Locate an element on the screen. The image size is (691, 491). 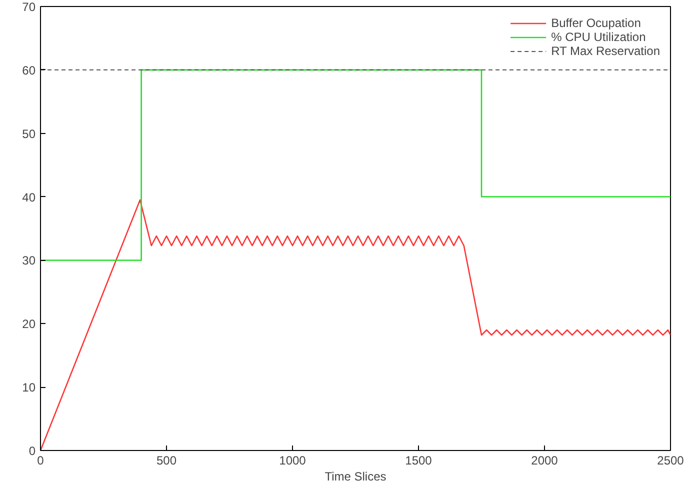
x-tick-label: 1000 is located at coordinates (292, 461).